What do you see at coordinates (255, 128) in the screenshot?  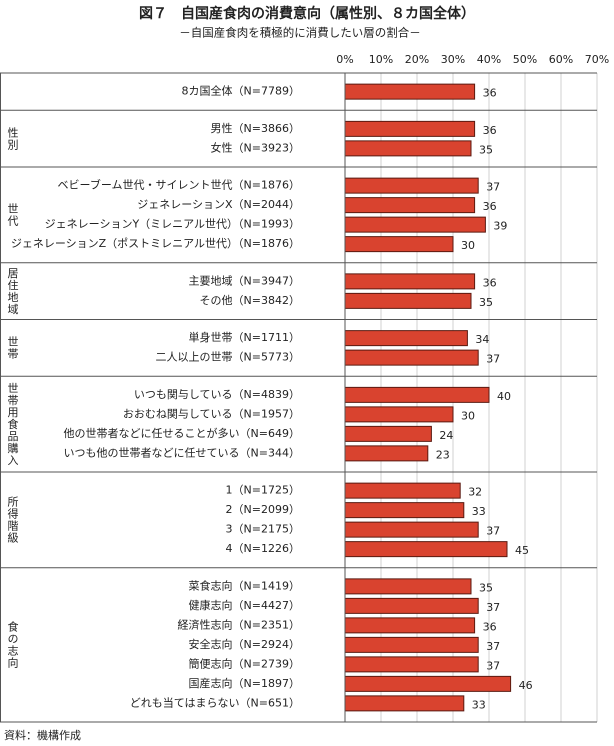 I see `category-label: 男性（N=3866）` at bounding box center [255, 128].